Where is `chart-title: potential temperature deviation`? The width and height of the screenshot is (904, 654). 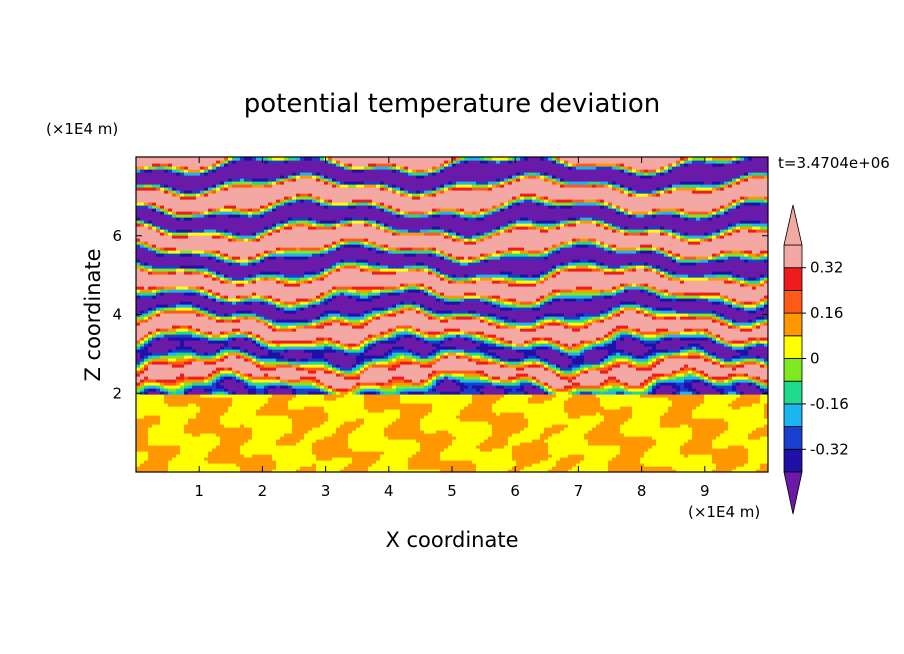 chart-title: potential temperature deviation is located at coordinates (452, 104).